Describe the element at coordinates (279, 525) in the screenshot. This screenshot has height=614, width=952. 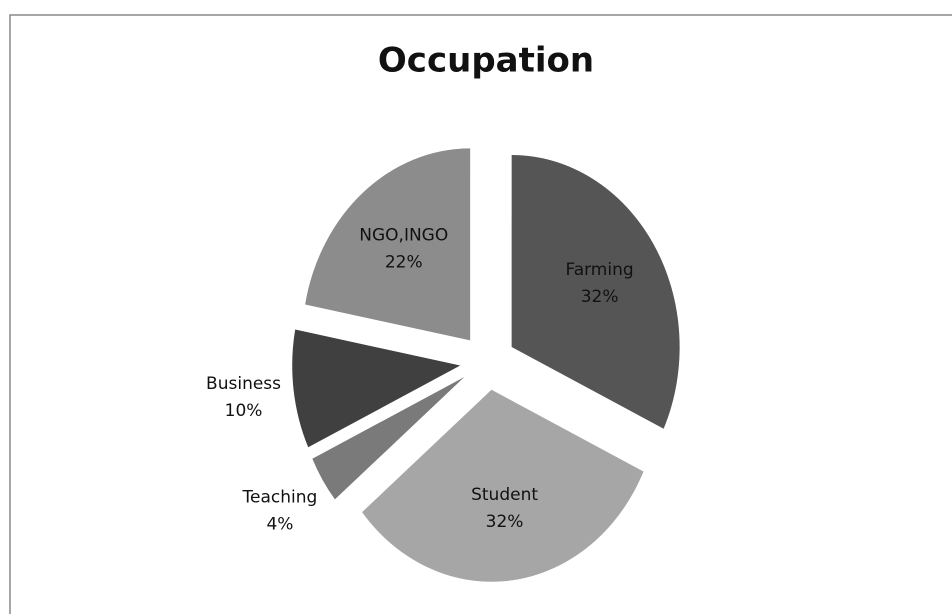
I see `slice-value-label: 4%` at that location.